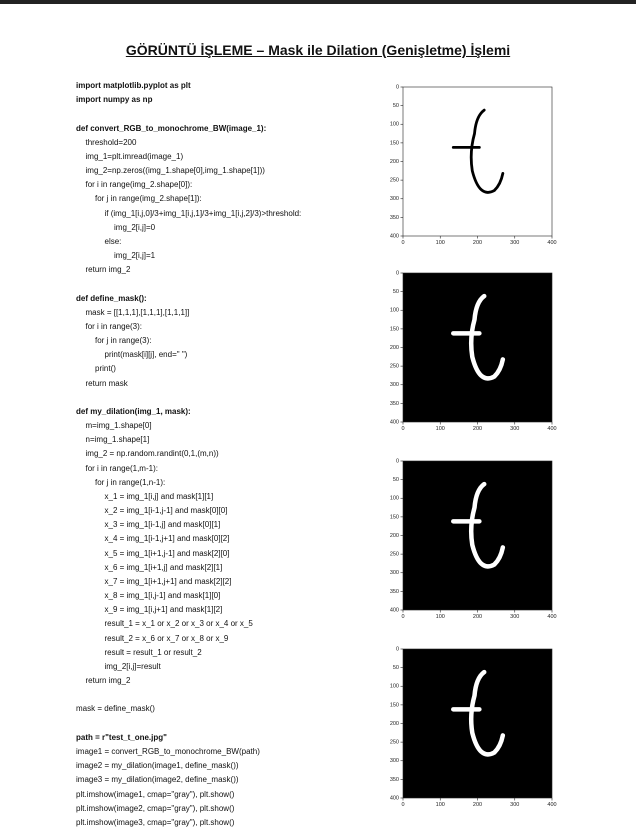 Image resolution: width=636 pixels, height=836 pixels. I want to click on code-line: result_2 = x_6 or x_7 or x_8 or x_9, so click(166, 638).